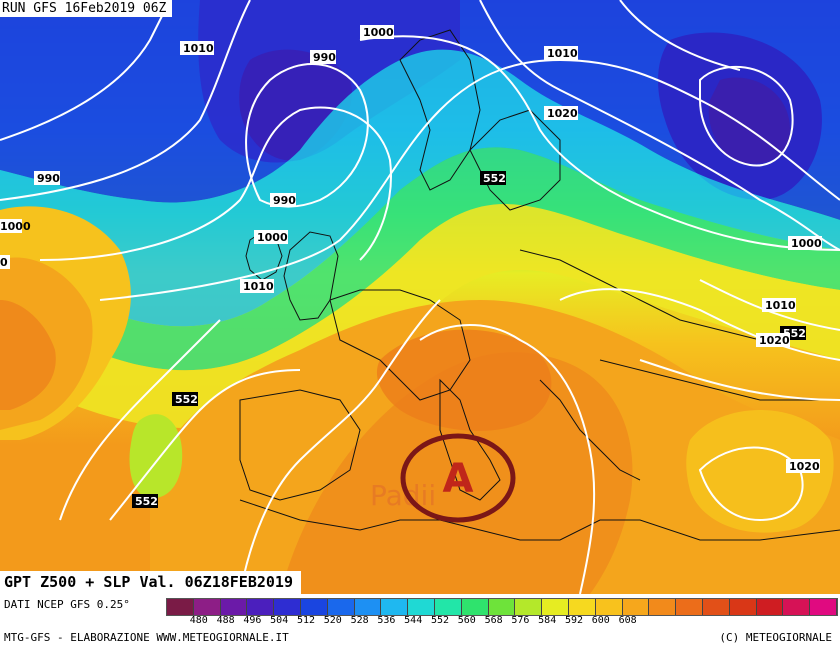 Image resolution: width=840 pixels, height=648 pixels. Describe the element at coordinates (225, 620) in the screenshot. I see `legend-tick-label: 488` at that location.